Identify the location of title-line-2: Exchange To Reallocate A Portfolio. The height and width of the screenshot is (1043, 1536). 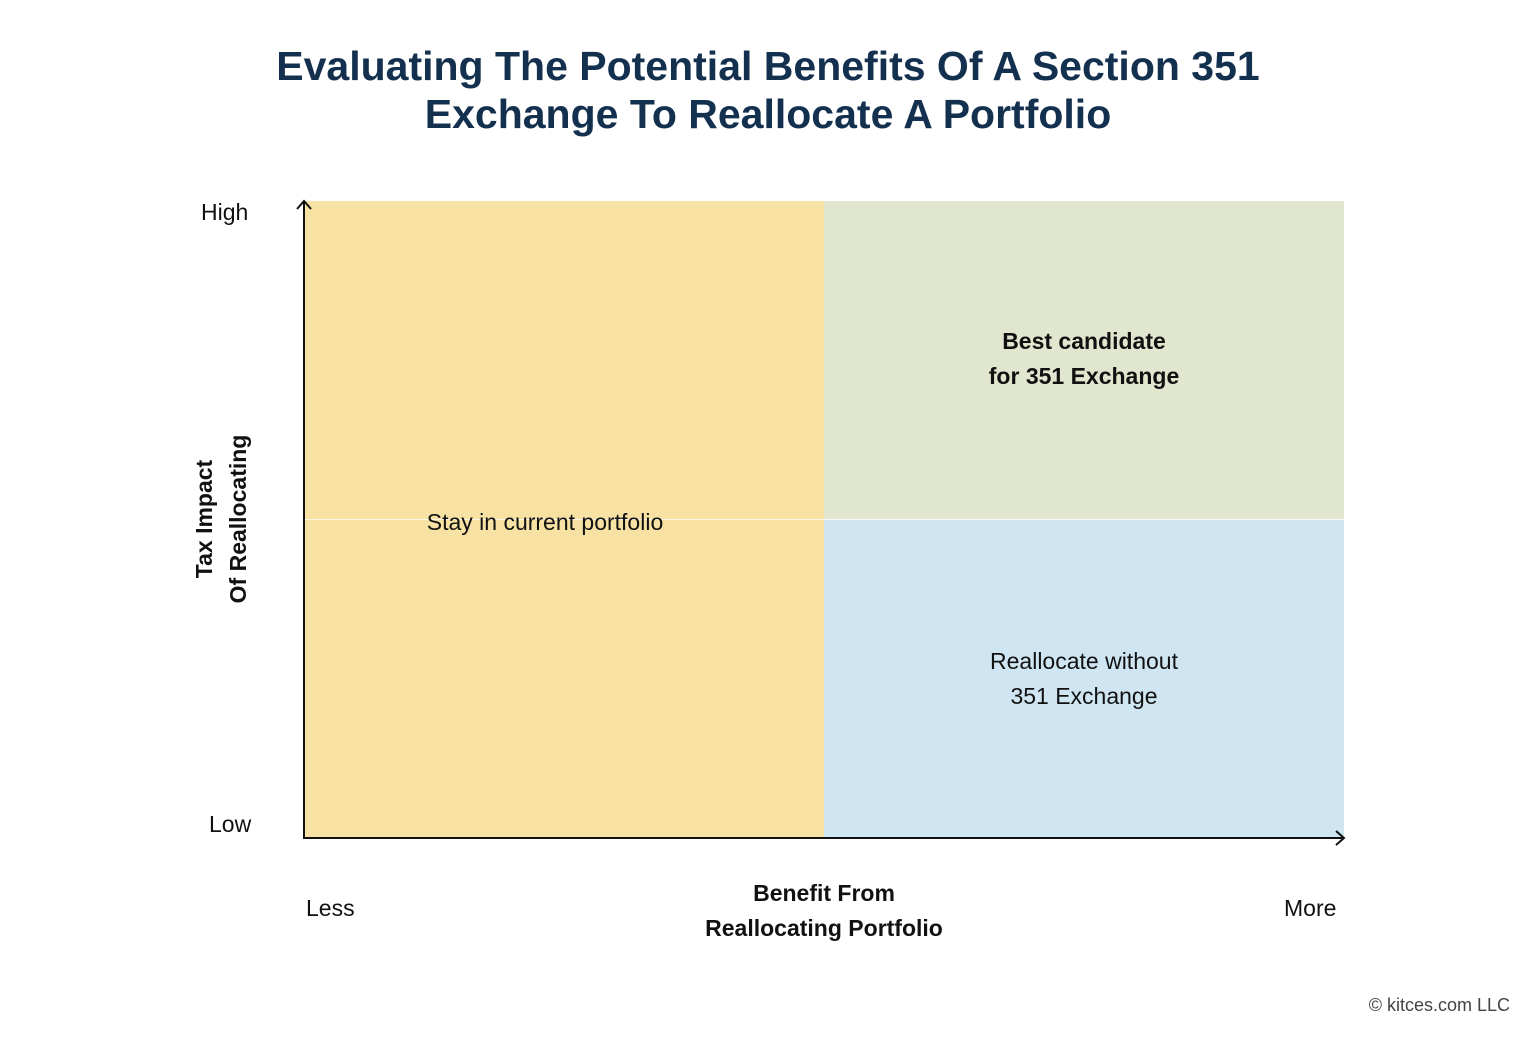
(768, 114).